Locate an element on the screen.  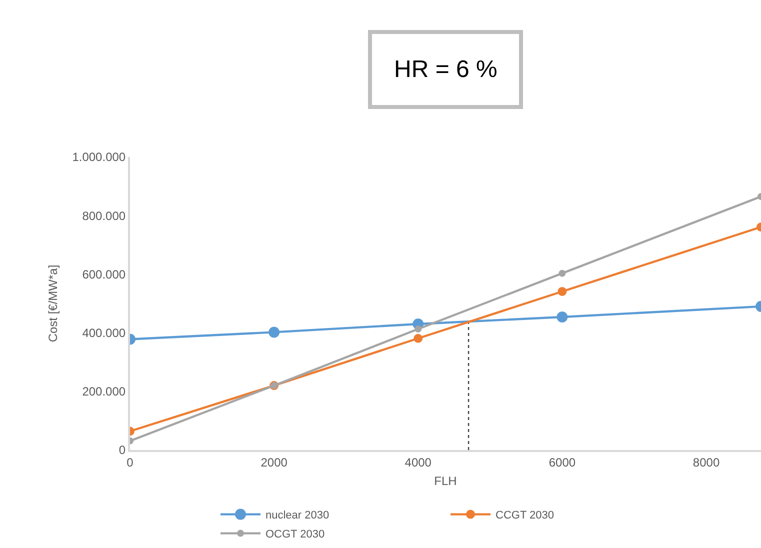
legend-label: OCGT 2030 is located at coordinates (295, 534).